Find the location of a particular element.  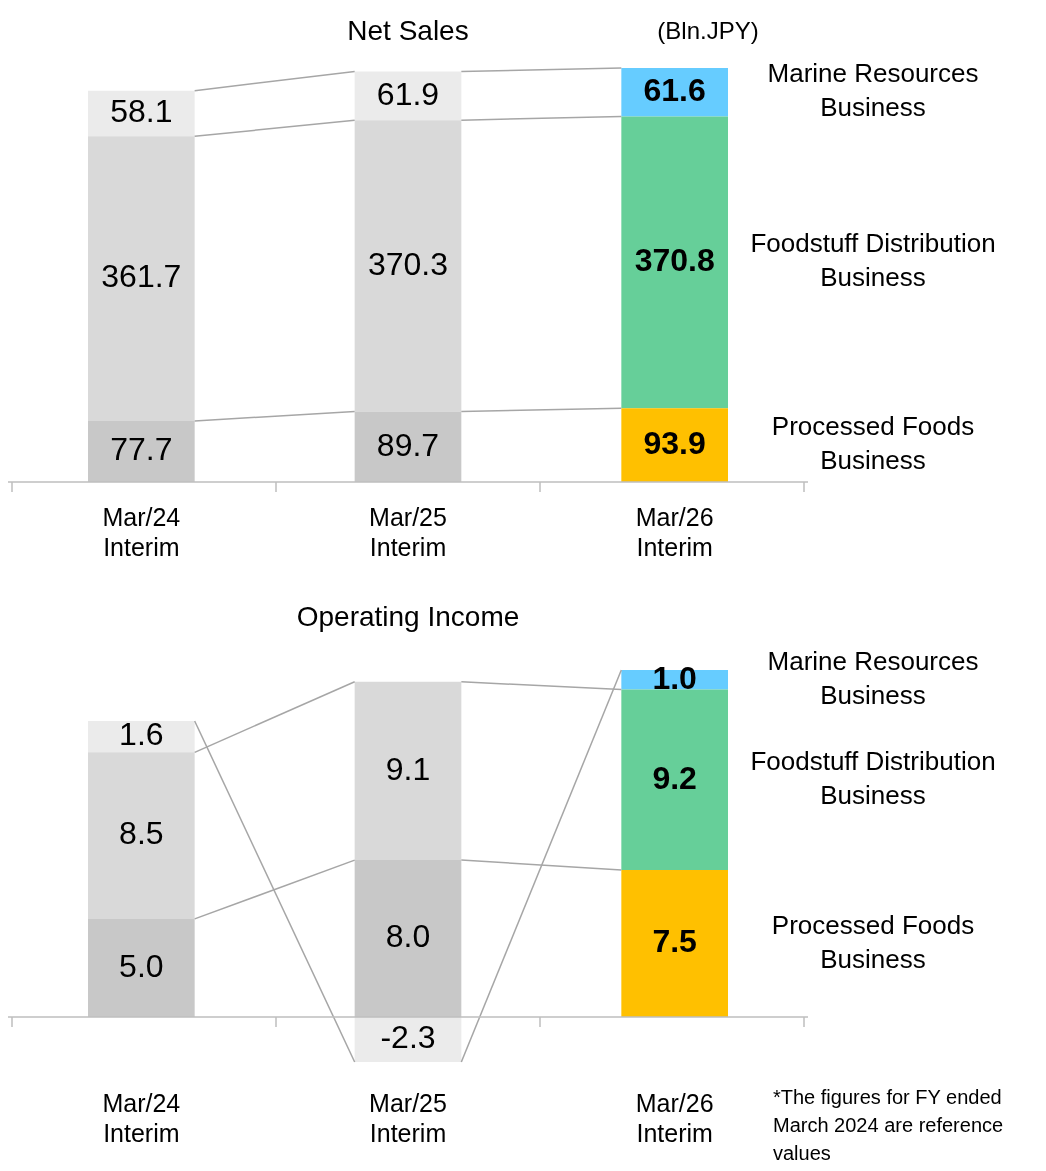

data-label: 61.6 is located at coordinates (674, 90).